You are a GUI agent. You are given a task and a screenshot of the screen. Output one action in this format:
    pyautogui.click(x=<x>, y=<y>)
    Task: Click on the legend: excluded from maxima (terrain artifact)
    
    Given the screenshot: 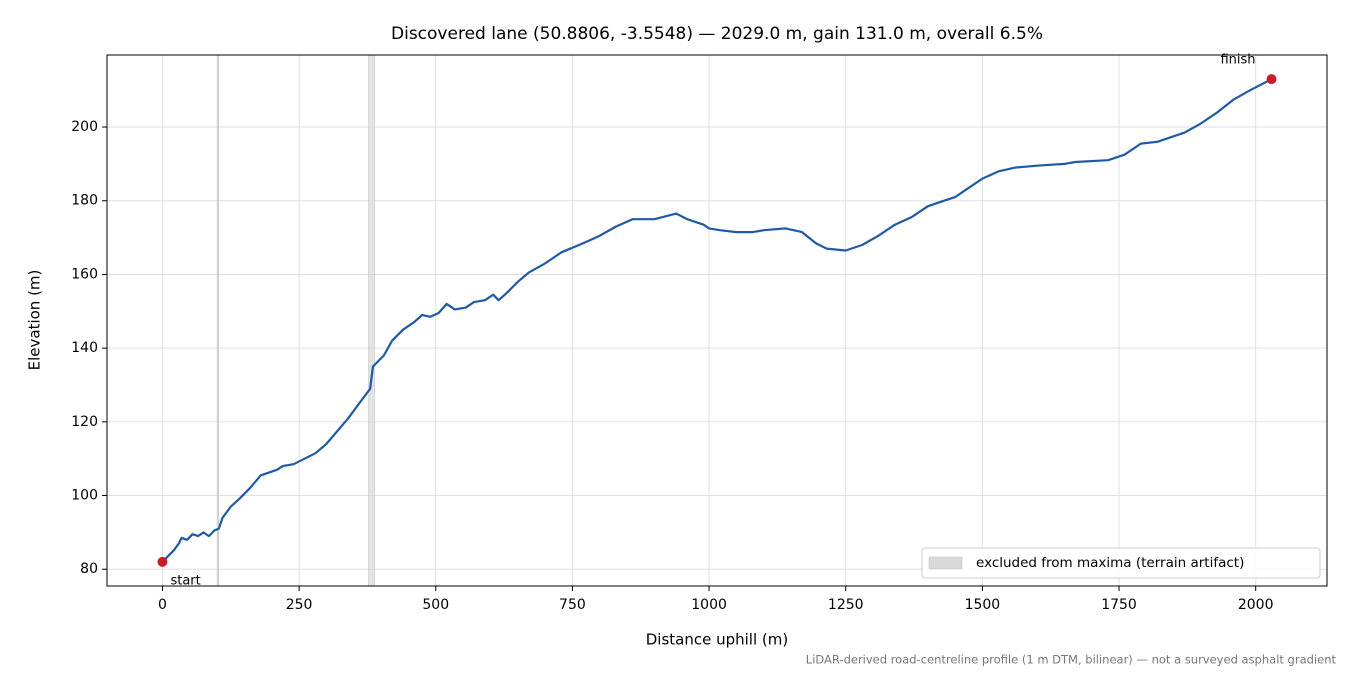 What is the action you would take?
    pyautogui.click(x=1121, y=563)
    